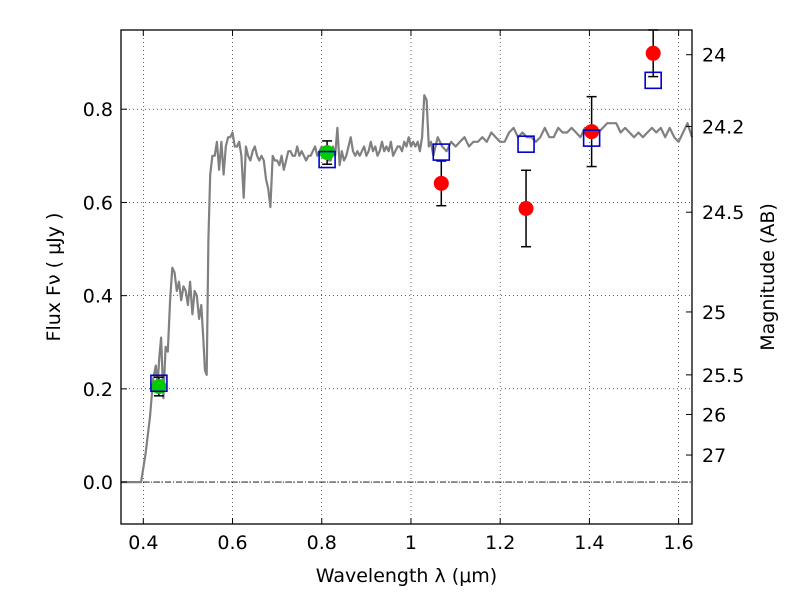 Image resolution: width=800 pixels, height=600 pixels. I want to click on y-tick-label: 0.6, so click(98, 203).